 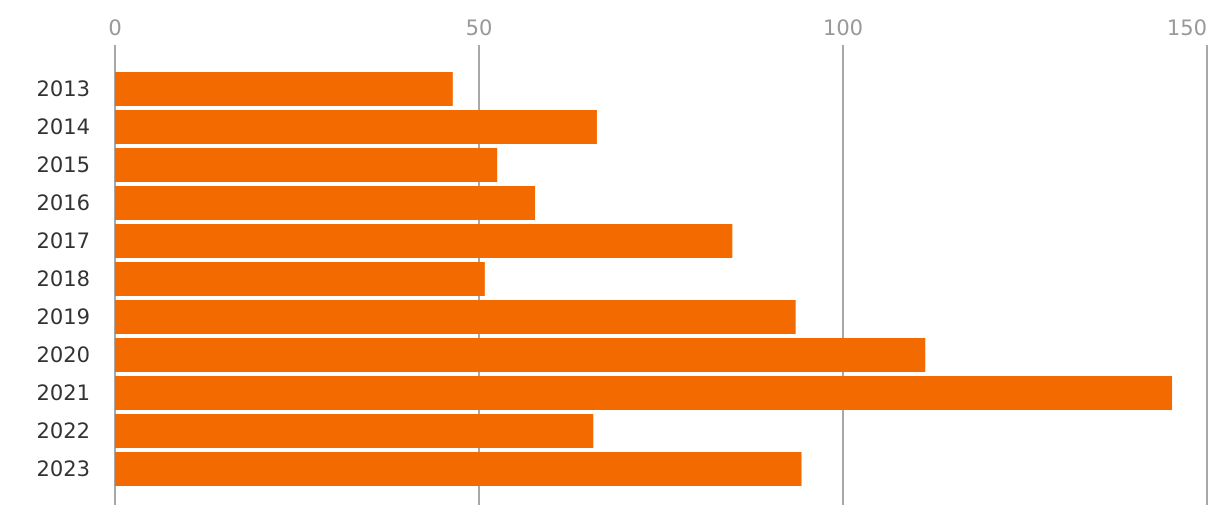 What do you see at coordinates (306, 165) in the screenshot?
I see `bar-2015` at bounding box center [306, 165].